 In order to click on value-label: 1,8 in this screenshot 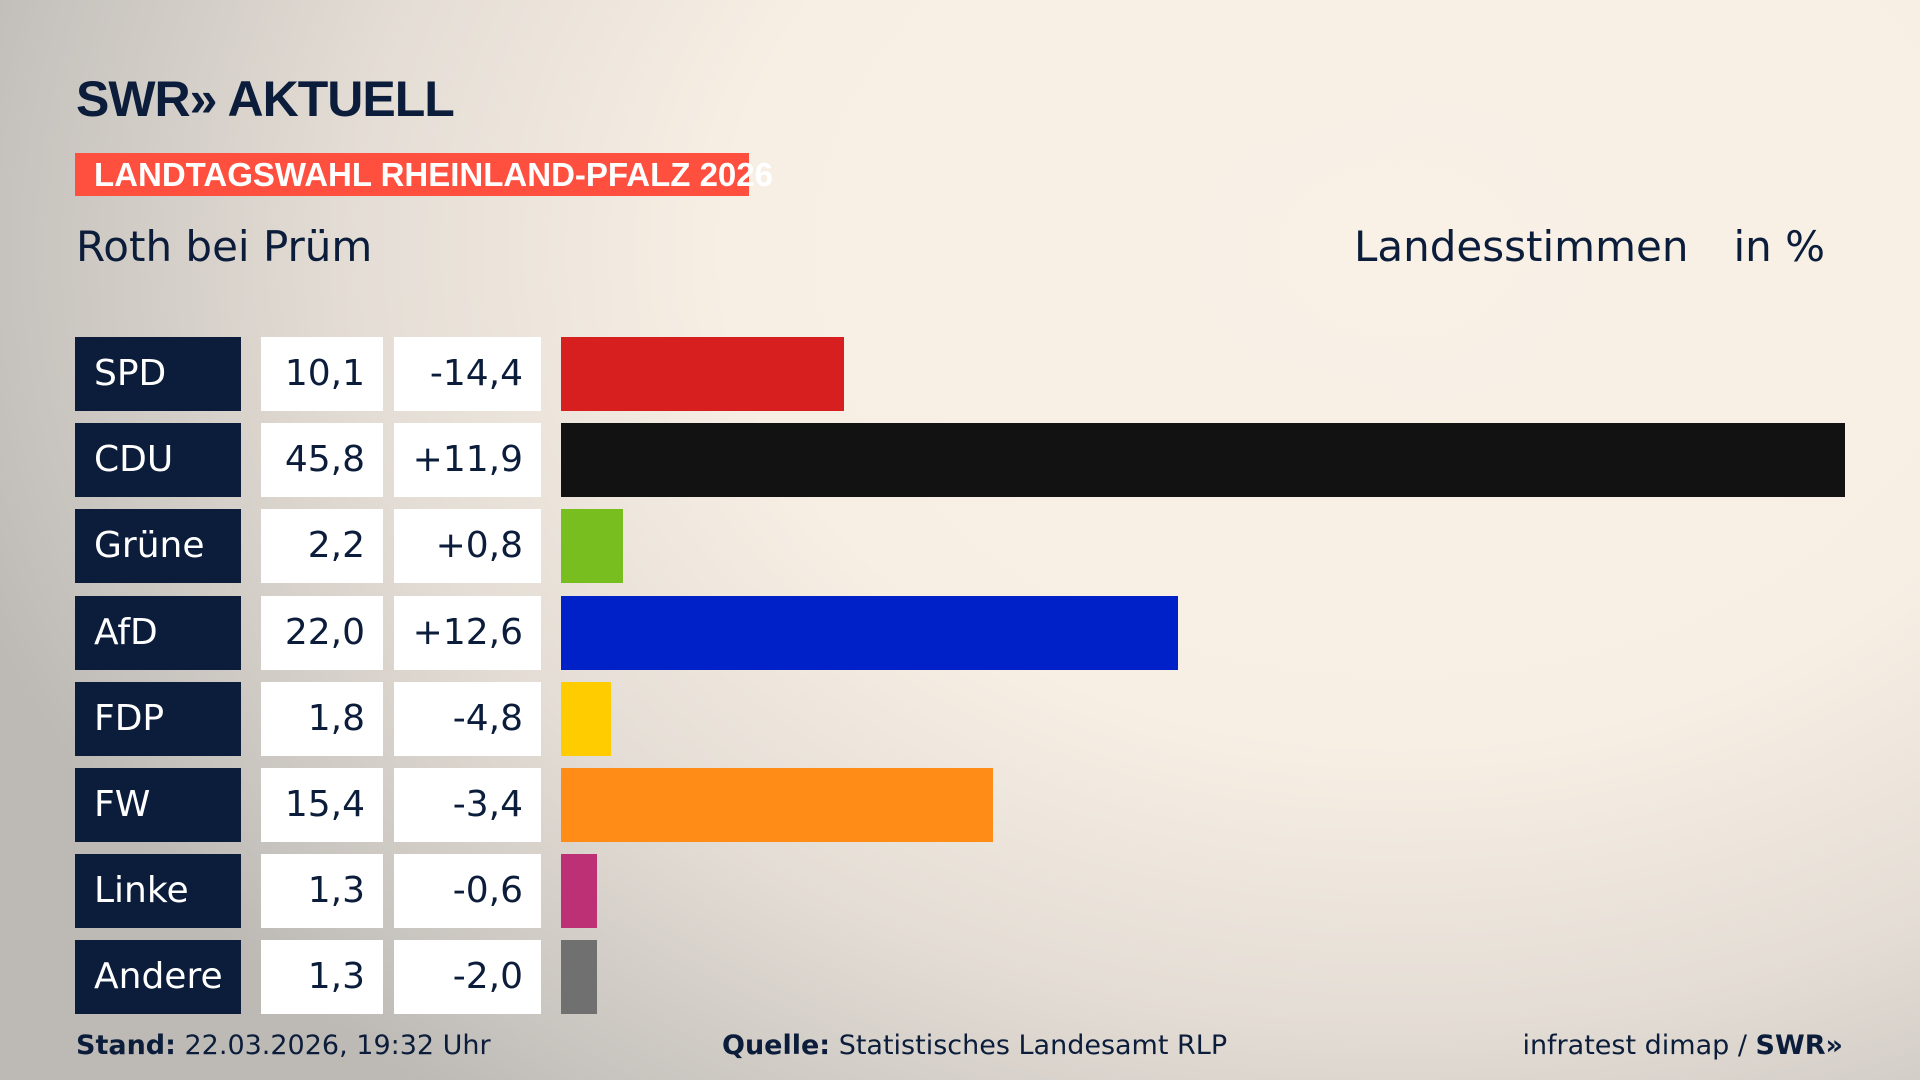, I will do `click(322, 718)`.